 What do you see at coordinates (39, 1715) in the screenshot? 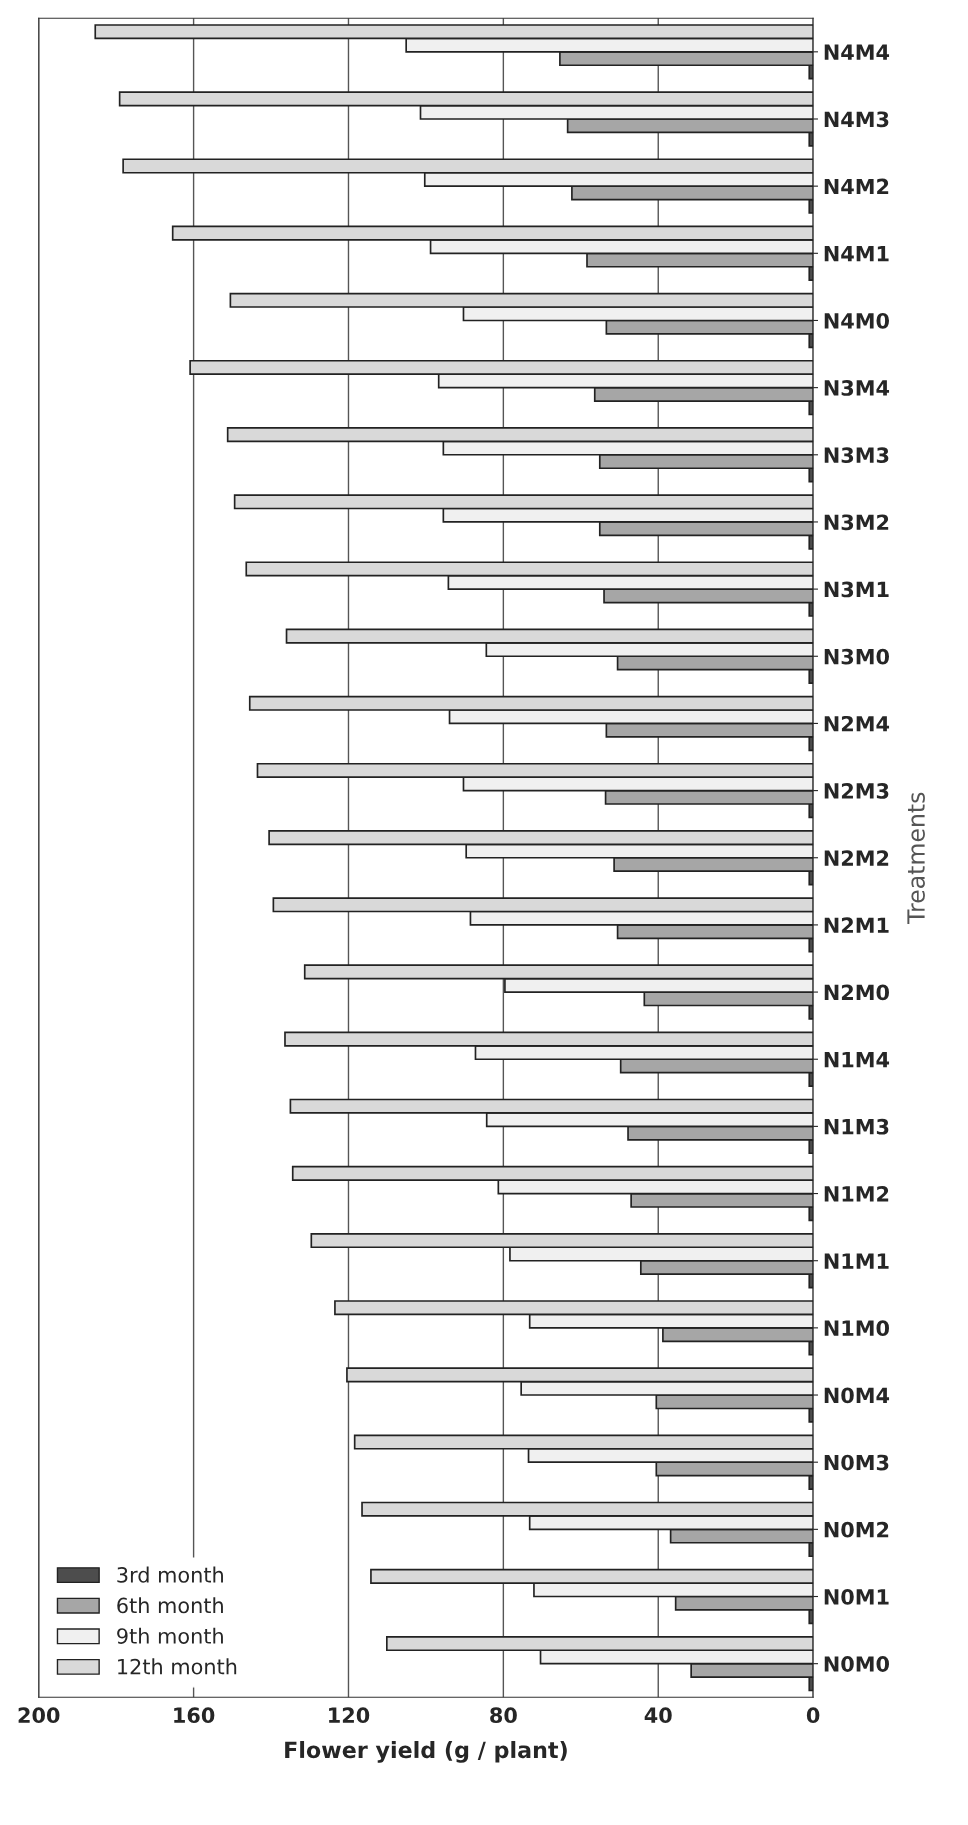
I see `x-tick-label: 200` at bounding box center [39, 1715].